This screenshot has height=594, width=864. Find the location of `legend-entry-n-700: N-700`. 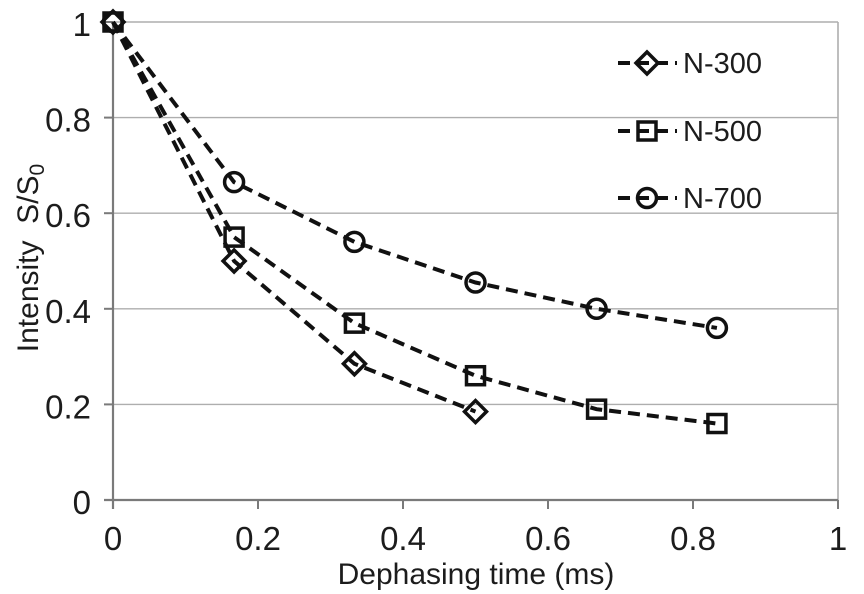

legend-entry-n-700: N-700 is located at coordinates (690, 199).